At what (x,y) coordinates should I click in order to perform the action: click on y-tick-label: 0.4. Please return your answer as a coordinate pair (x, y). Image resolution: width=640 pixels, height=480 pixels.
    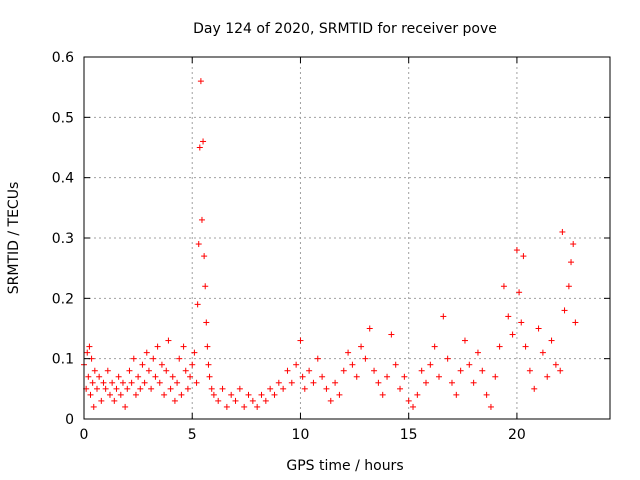
    Looking at the image, I should click on (63, 179).